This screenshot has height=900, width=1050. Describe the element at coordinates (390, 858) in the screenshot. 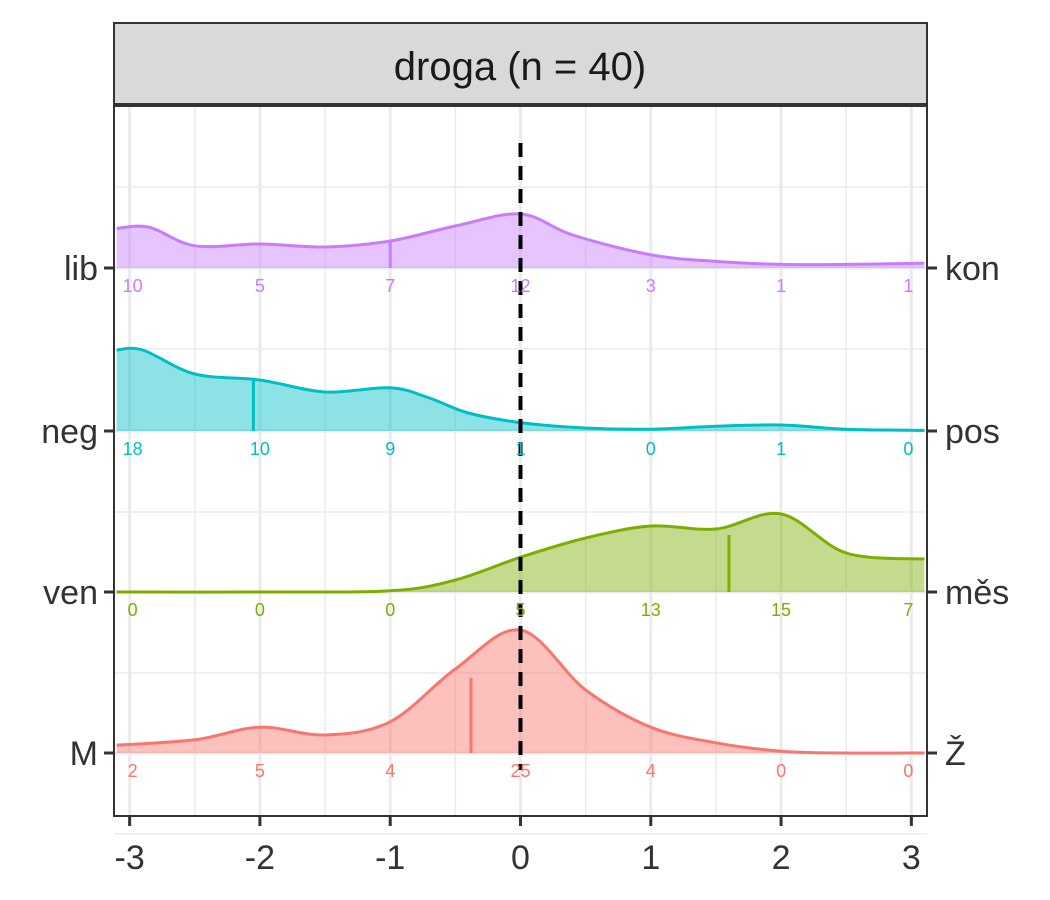

I see `x-tick-label: -1` at that location.